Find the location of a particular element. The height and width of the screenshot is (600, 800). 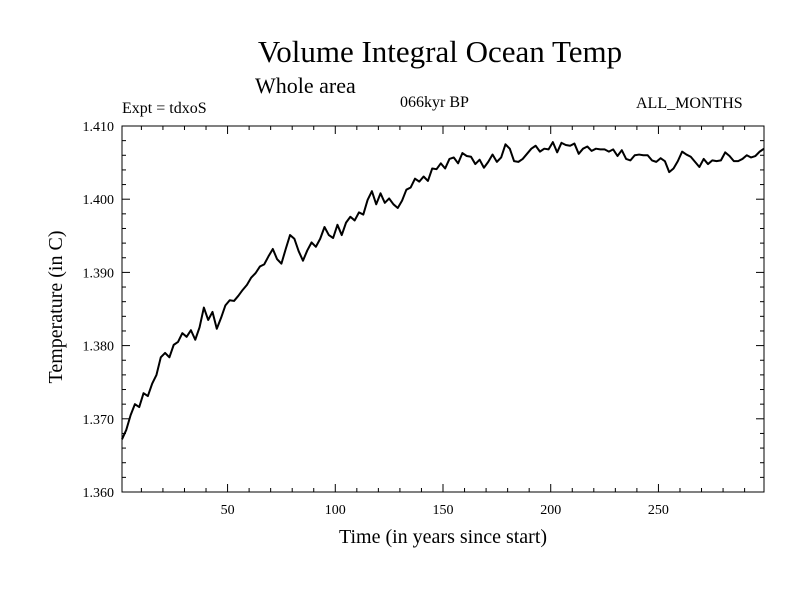

period-label: 066kyr BP is located at coordinates (434, 102).